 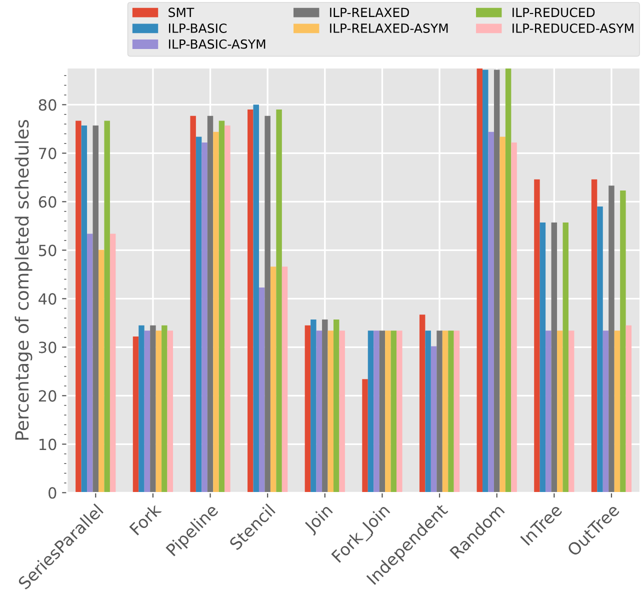 I want to click on y-tick-label: 80, so click(x=47, y=105).